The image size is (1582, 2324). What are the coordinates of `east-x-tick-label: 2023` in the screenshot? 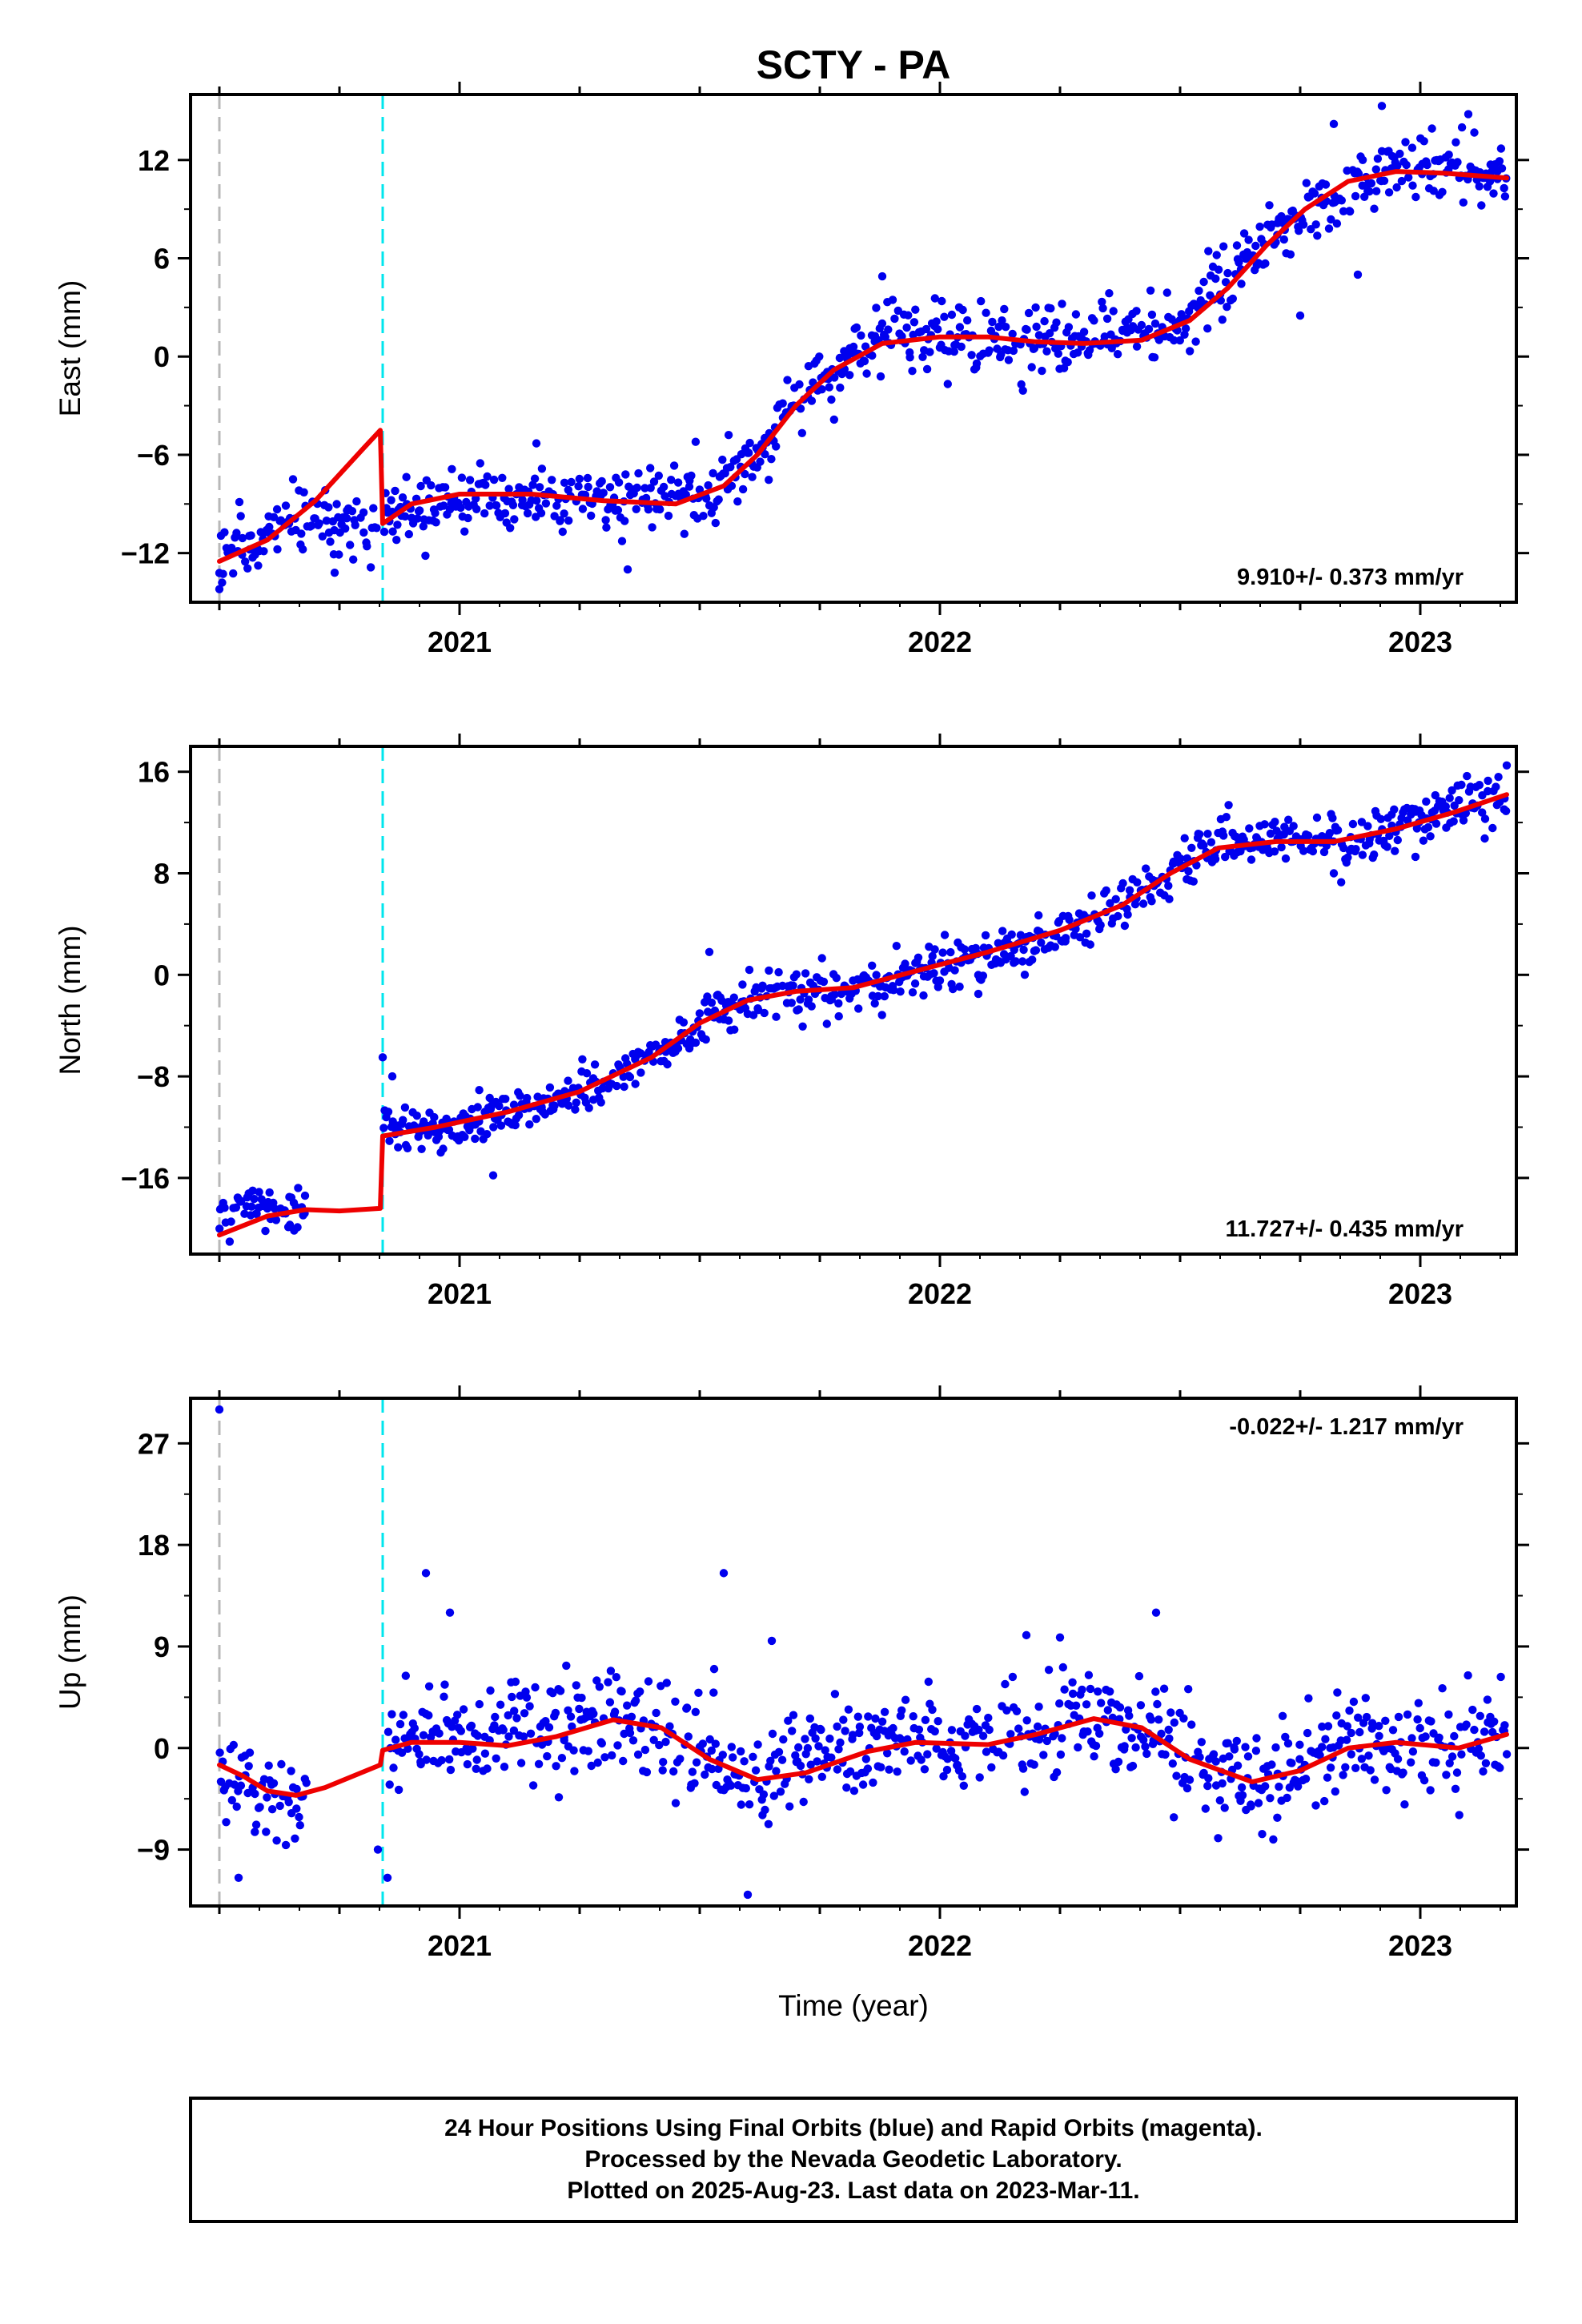 It's located at (1420, 641).